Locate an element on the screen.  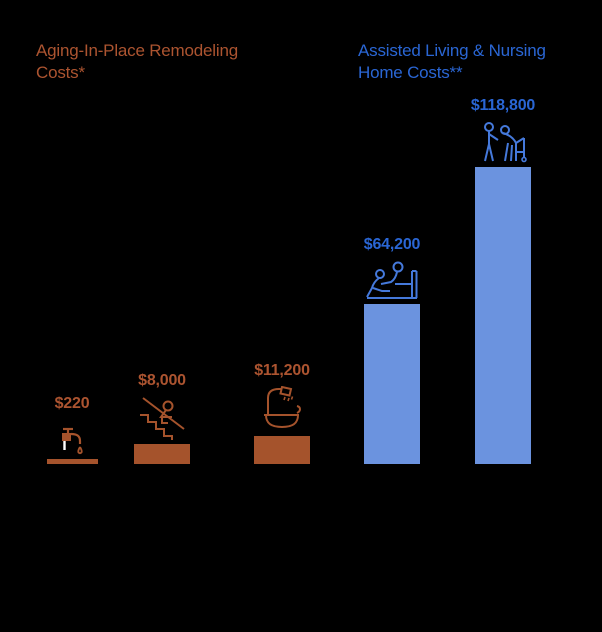
assisted-living-title-line2: Home Costs** is located at coordinates (410, 72).